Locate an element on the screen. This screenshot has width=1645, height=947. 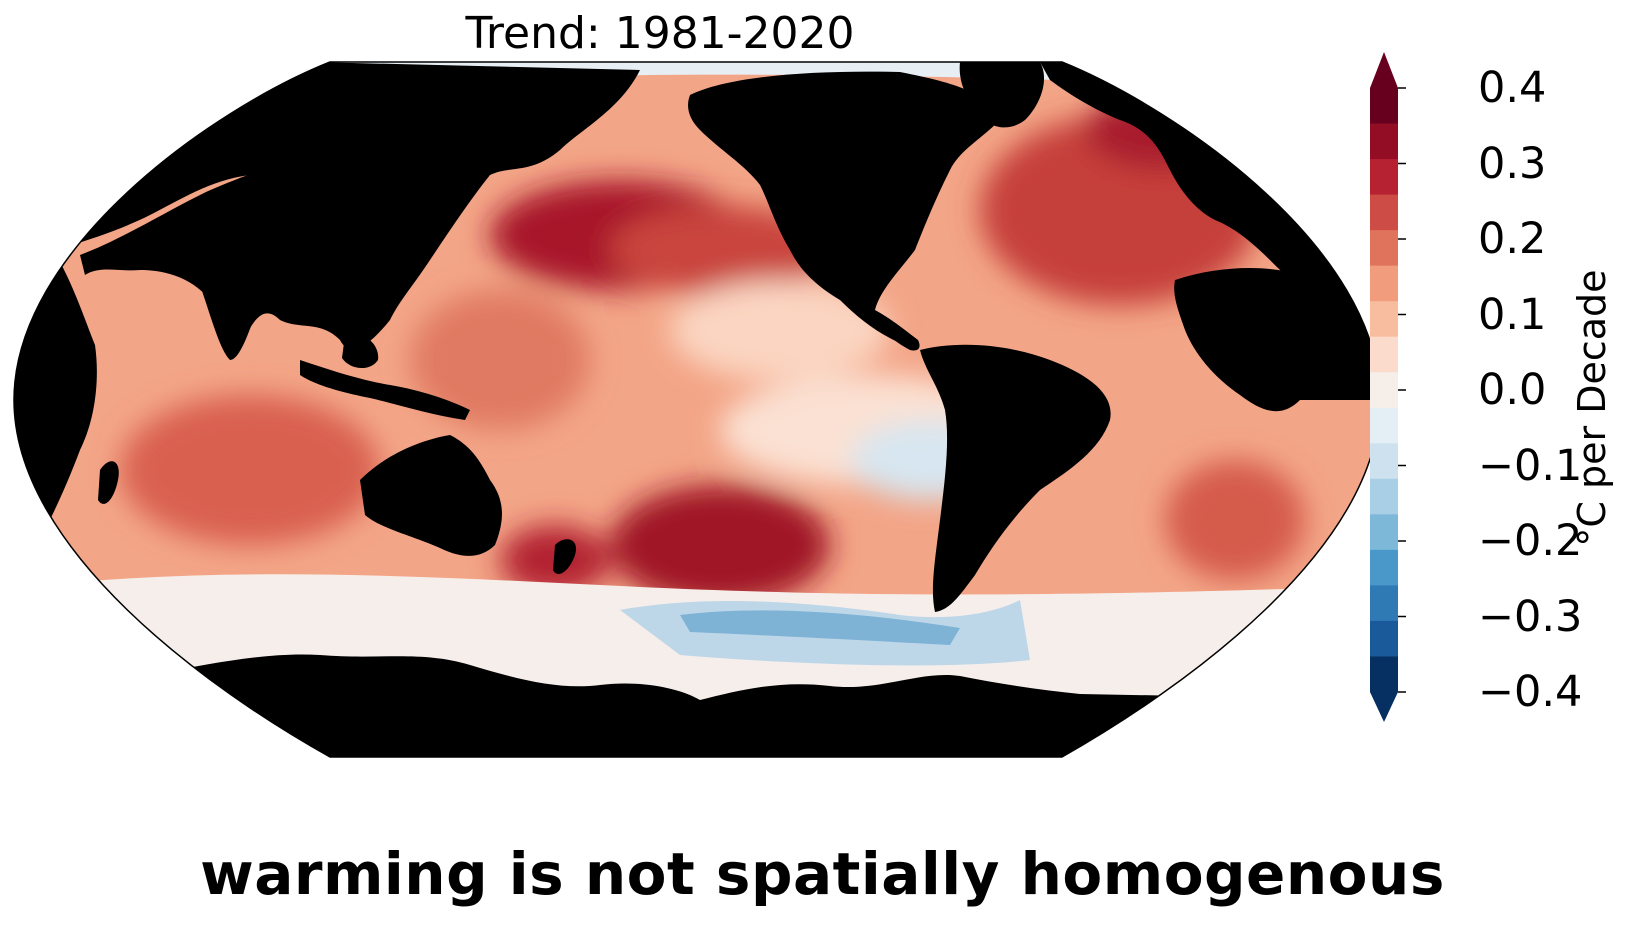
warm-indian is located at coordinates (250, 470).